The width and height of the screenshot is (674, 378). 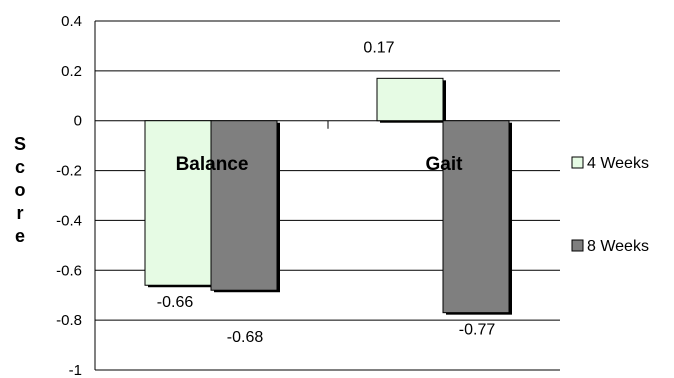 I want to click on y-tick-label: 0, so click(x=78, y=121).